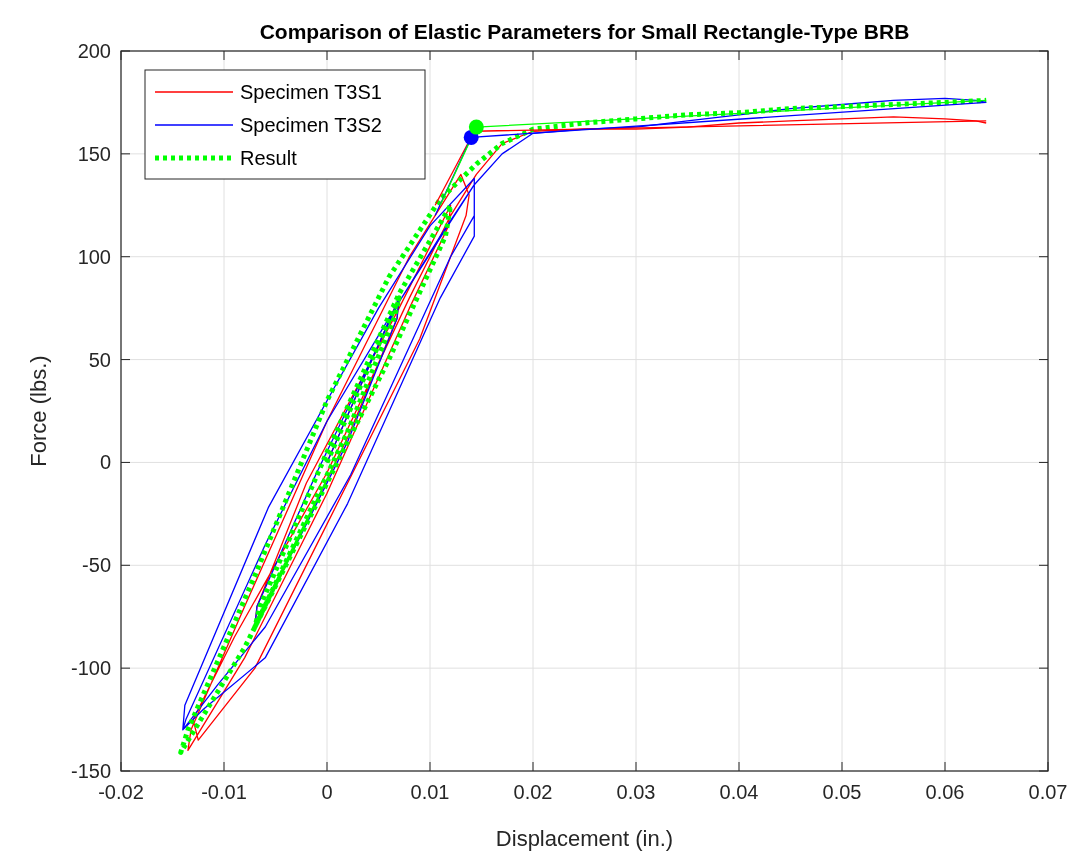 The image size is (1070, 852). Describe the element at coordinates (224, 792) in the screenshot. I see `x-tick-label: -0.01` at that location.